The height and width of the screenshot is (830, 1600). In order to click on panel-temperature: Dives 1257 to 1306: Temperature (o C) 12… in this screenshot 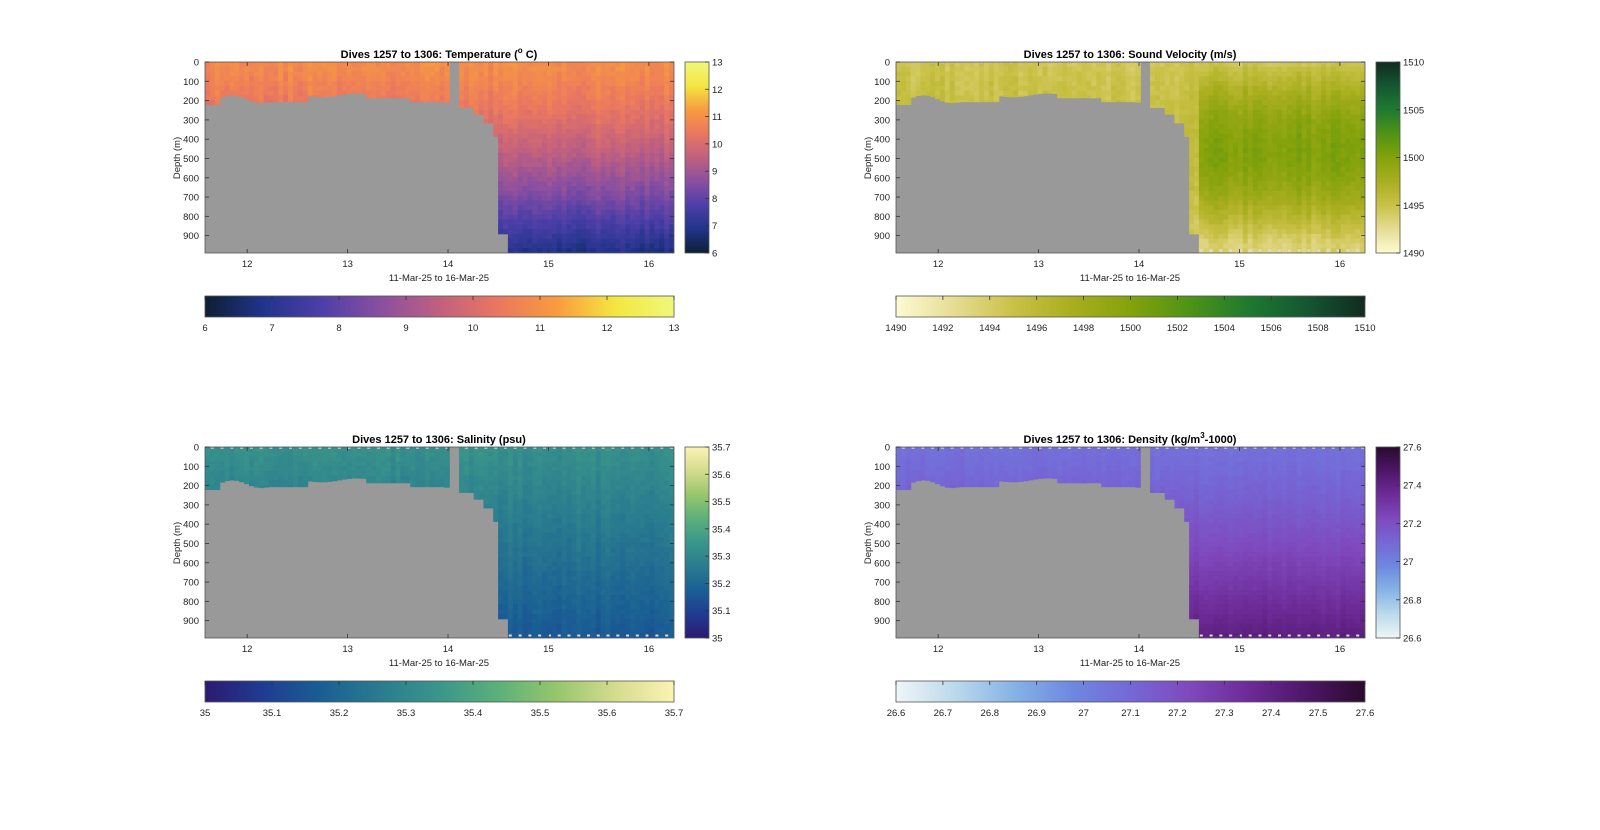, I will do `click(447, 190)`.